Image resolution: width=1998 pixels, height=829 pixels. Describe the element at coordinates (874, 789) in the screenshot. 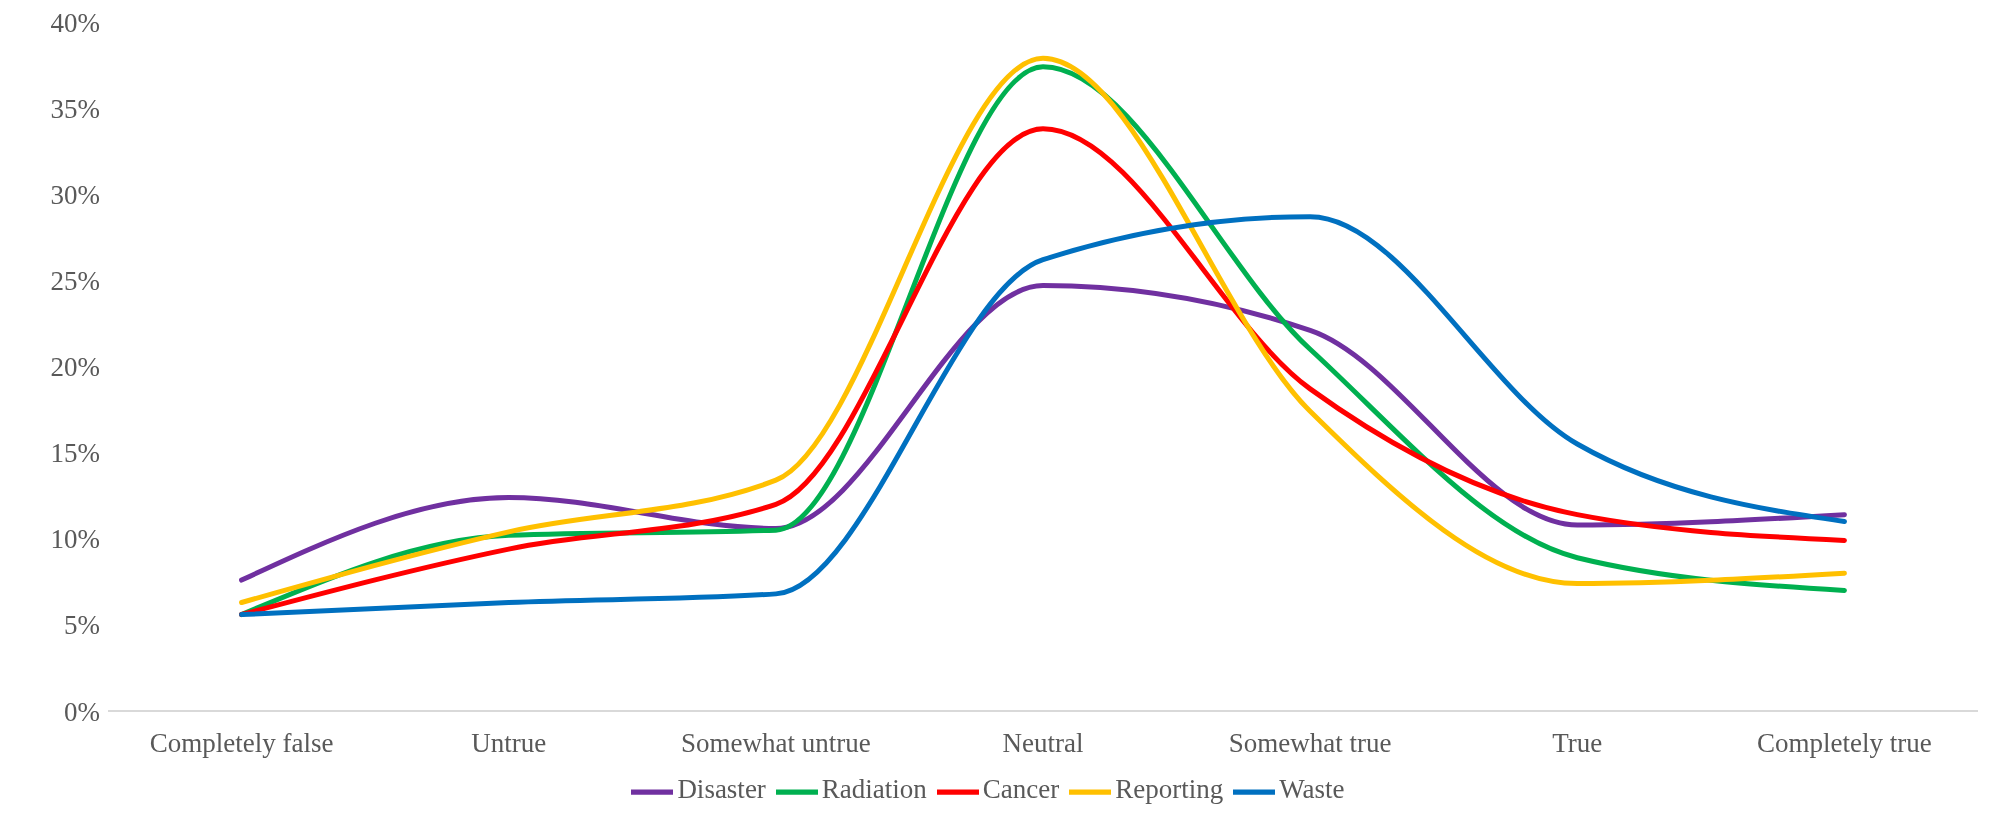

I see `legend-label: Radiation` at that location.